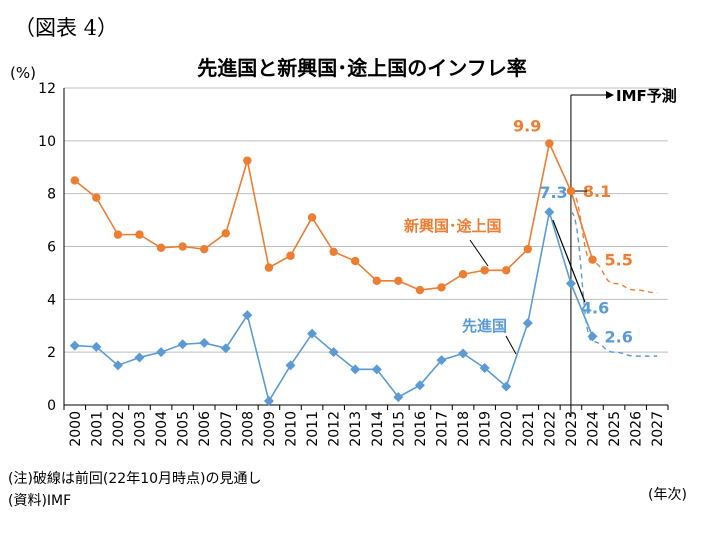 The height and width of the screenshot is (533, 724). What do you see at coordinates (162, 429) in the screenshot?
I see `x-tick-label: 2004` at bounding box center [162, 429].